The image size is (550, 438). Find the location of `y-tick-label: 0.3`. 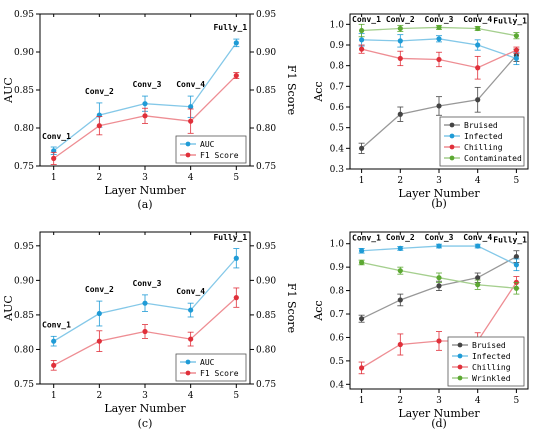

y-tick-label: 0.3 is located at coordinates (337, 170).